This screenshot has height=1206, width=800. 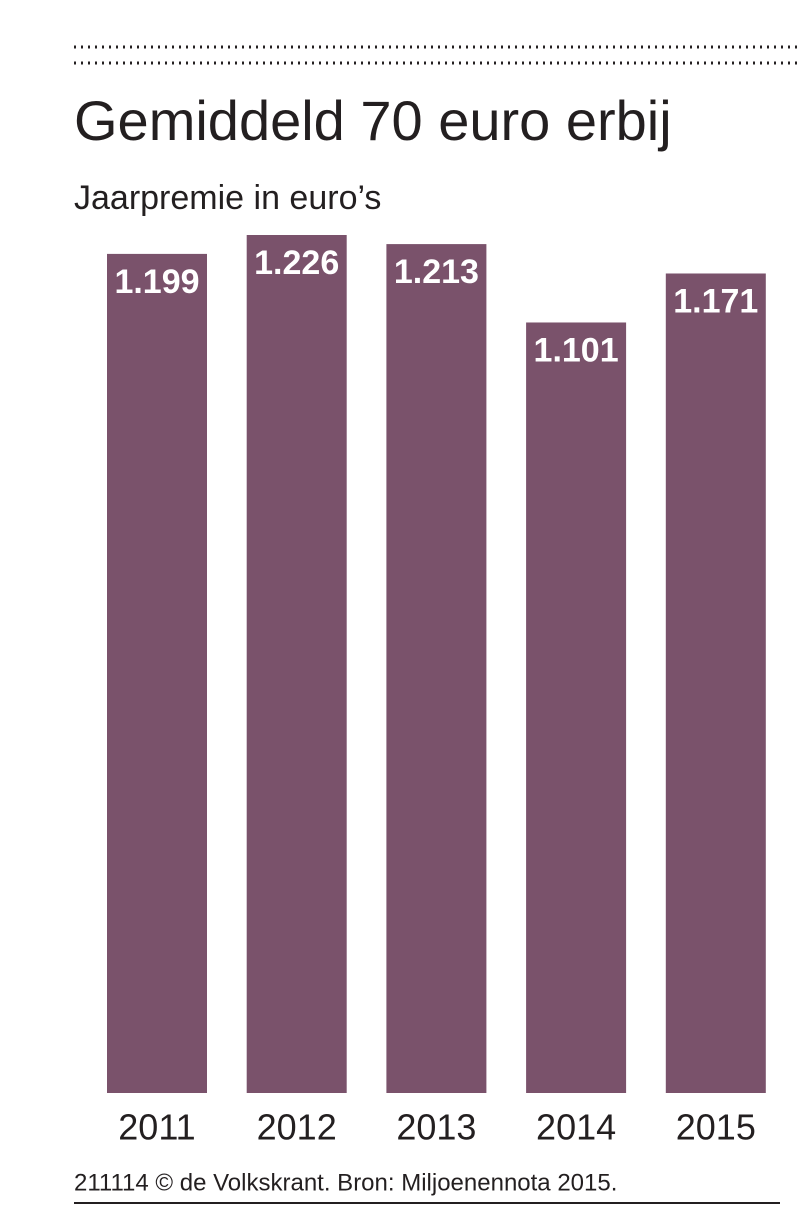 What do you see at coordinates (715, 301) in the screenshot?
I see `value-label: 1.171` at bounding box center [715, 301].